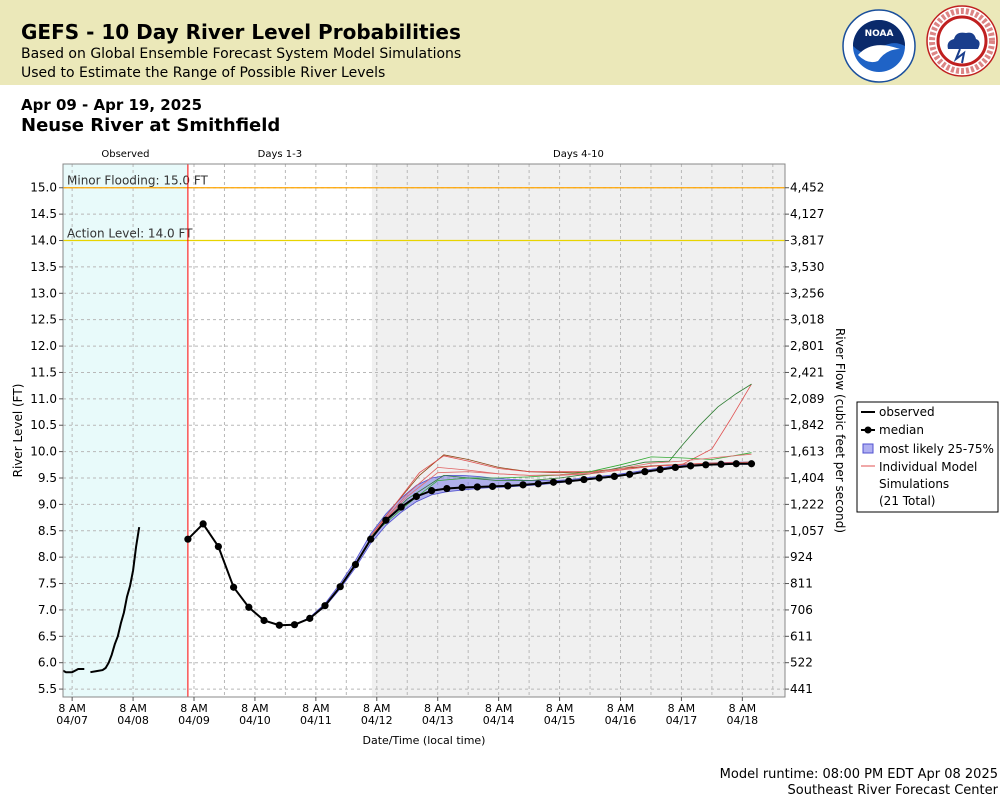 The height and width of the screenshot is (800, 1000). What do you see at coordinates (907, 501) in the screenshot?
I see `legend-label-total: (21 Total)` at bounding box center [907, 501].